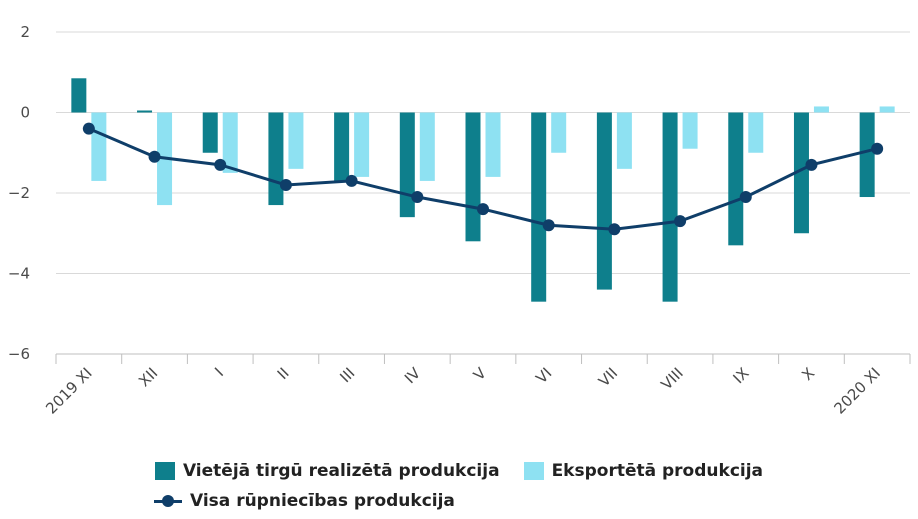  I want to click on y-tick-label: −6, so click(19, 354).